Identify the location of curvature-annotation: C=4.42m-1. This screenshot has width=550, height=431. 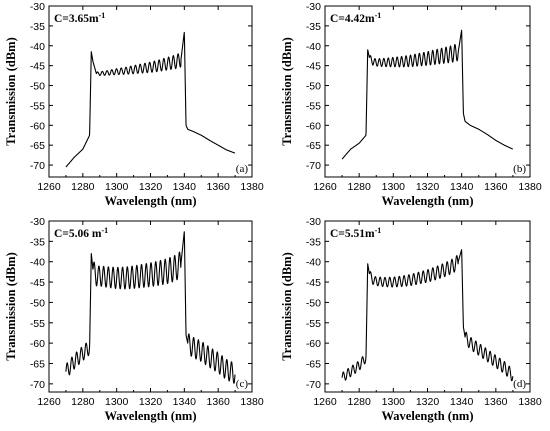
(355, 18).